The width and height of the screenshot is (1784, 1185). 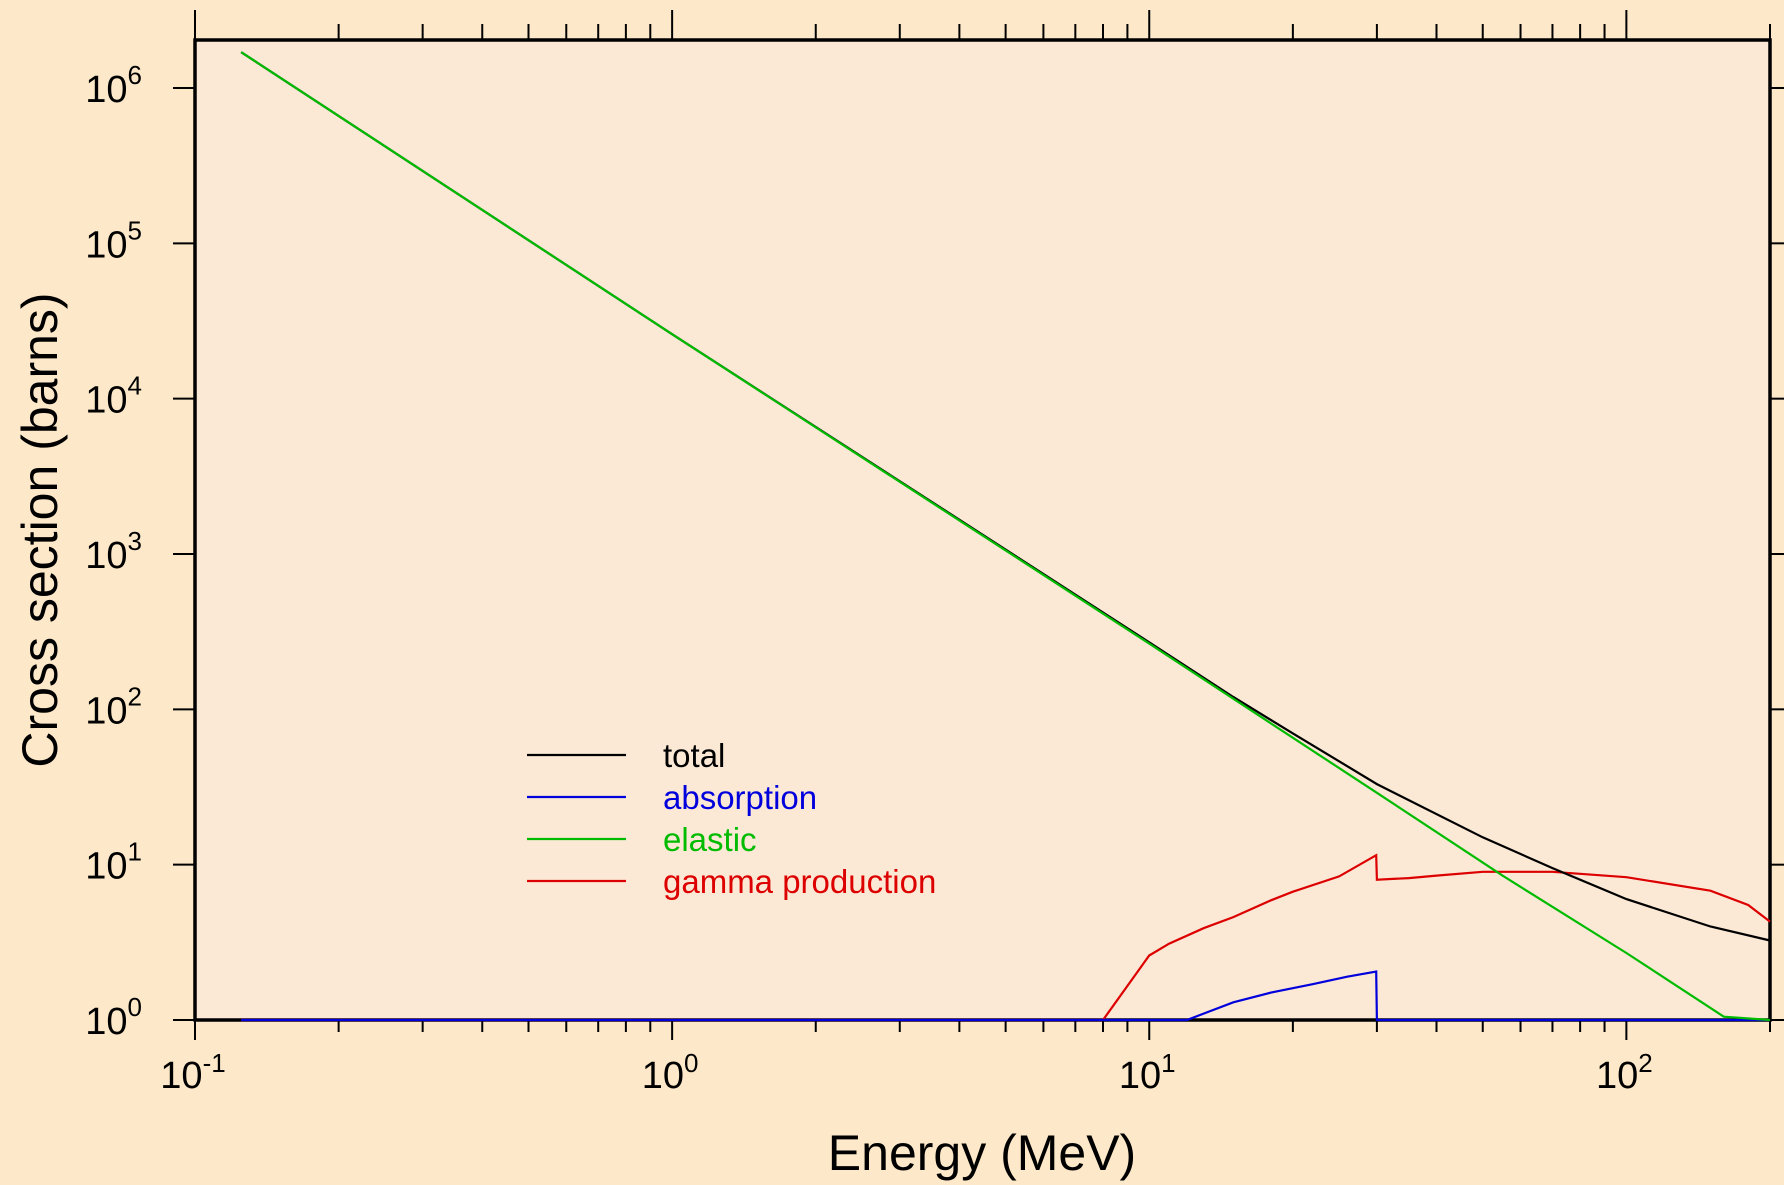 I want to click on y-tick-label: 10⁶, so click(x=113, y=85).